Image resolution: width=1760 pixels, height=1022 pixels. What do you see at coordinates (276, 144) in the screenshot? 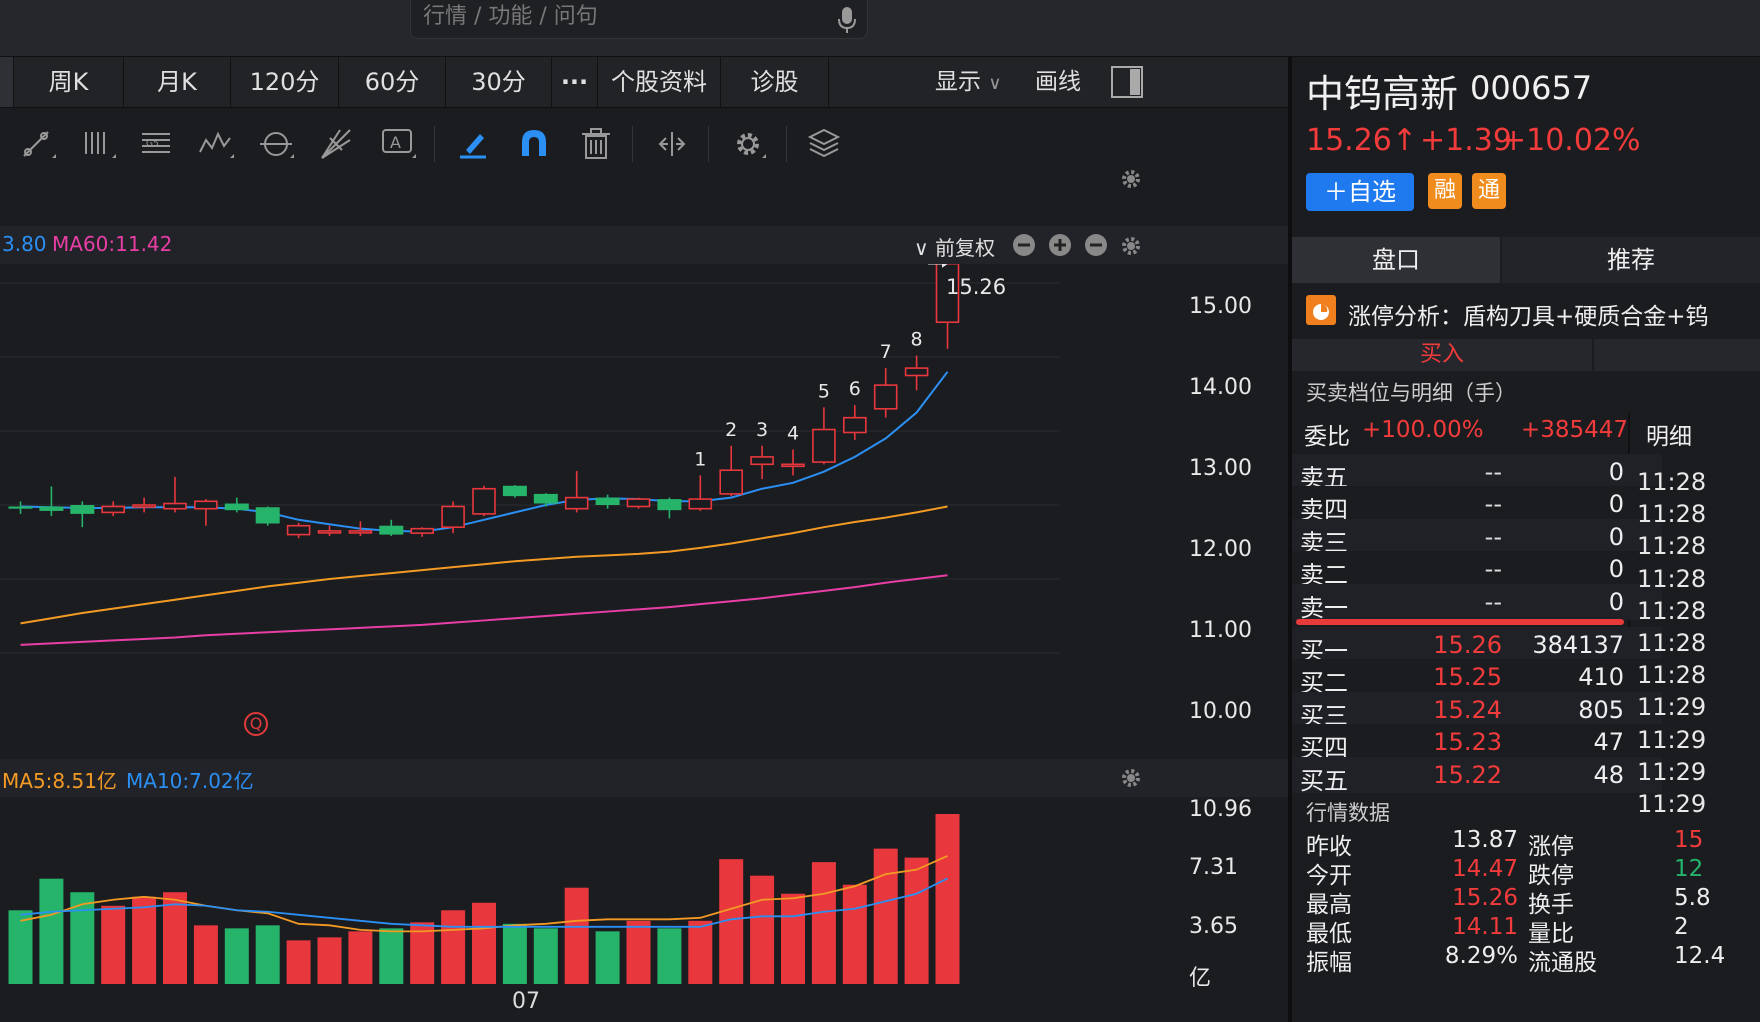
I see `cycle-tool-icon` at bounding box center [276, 144].